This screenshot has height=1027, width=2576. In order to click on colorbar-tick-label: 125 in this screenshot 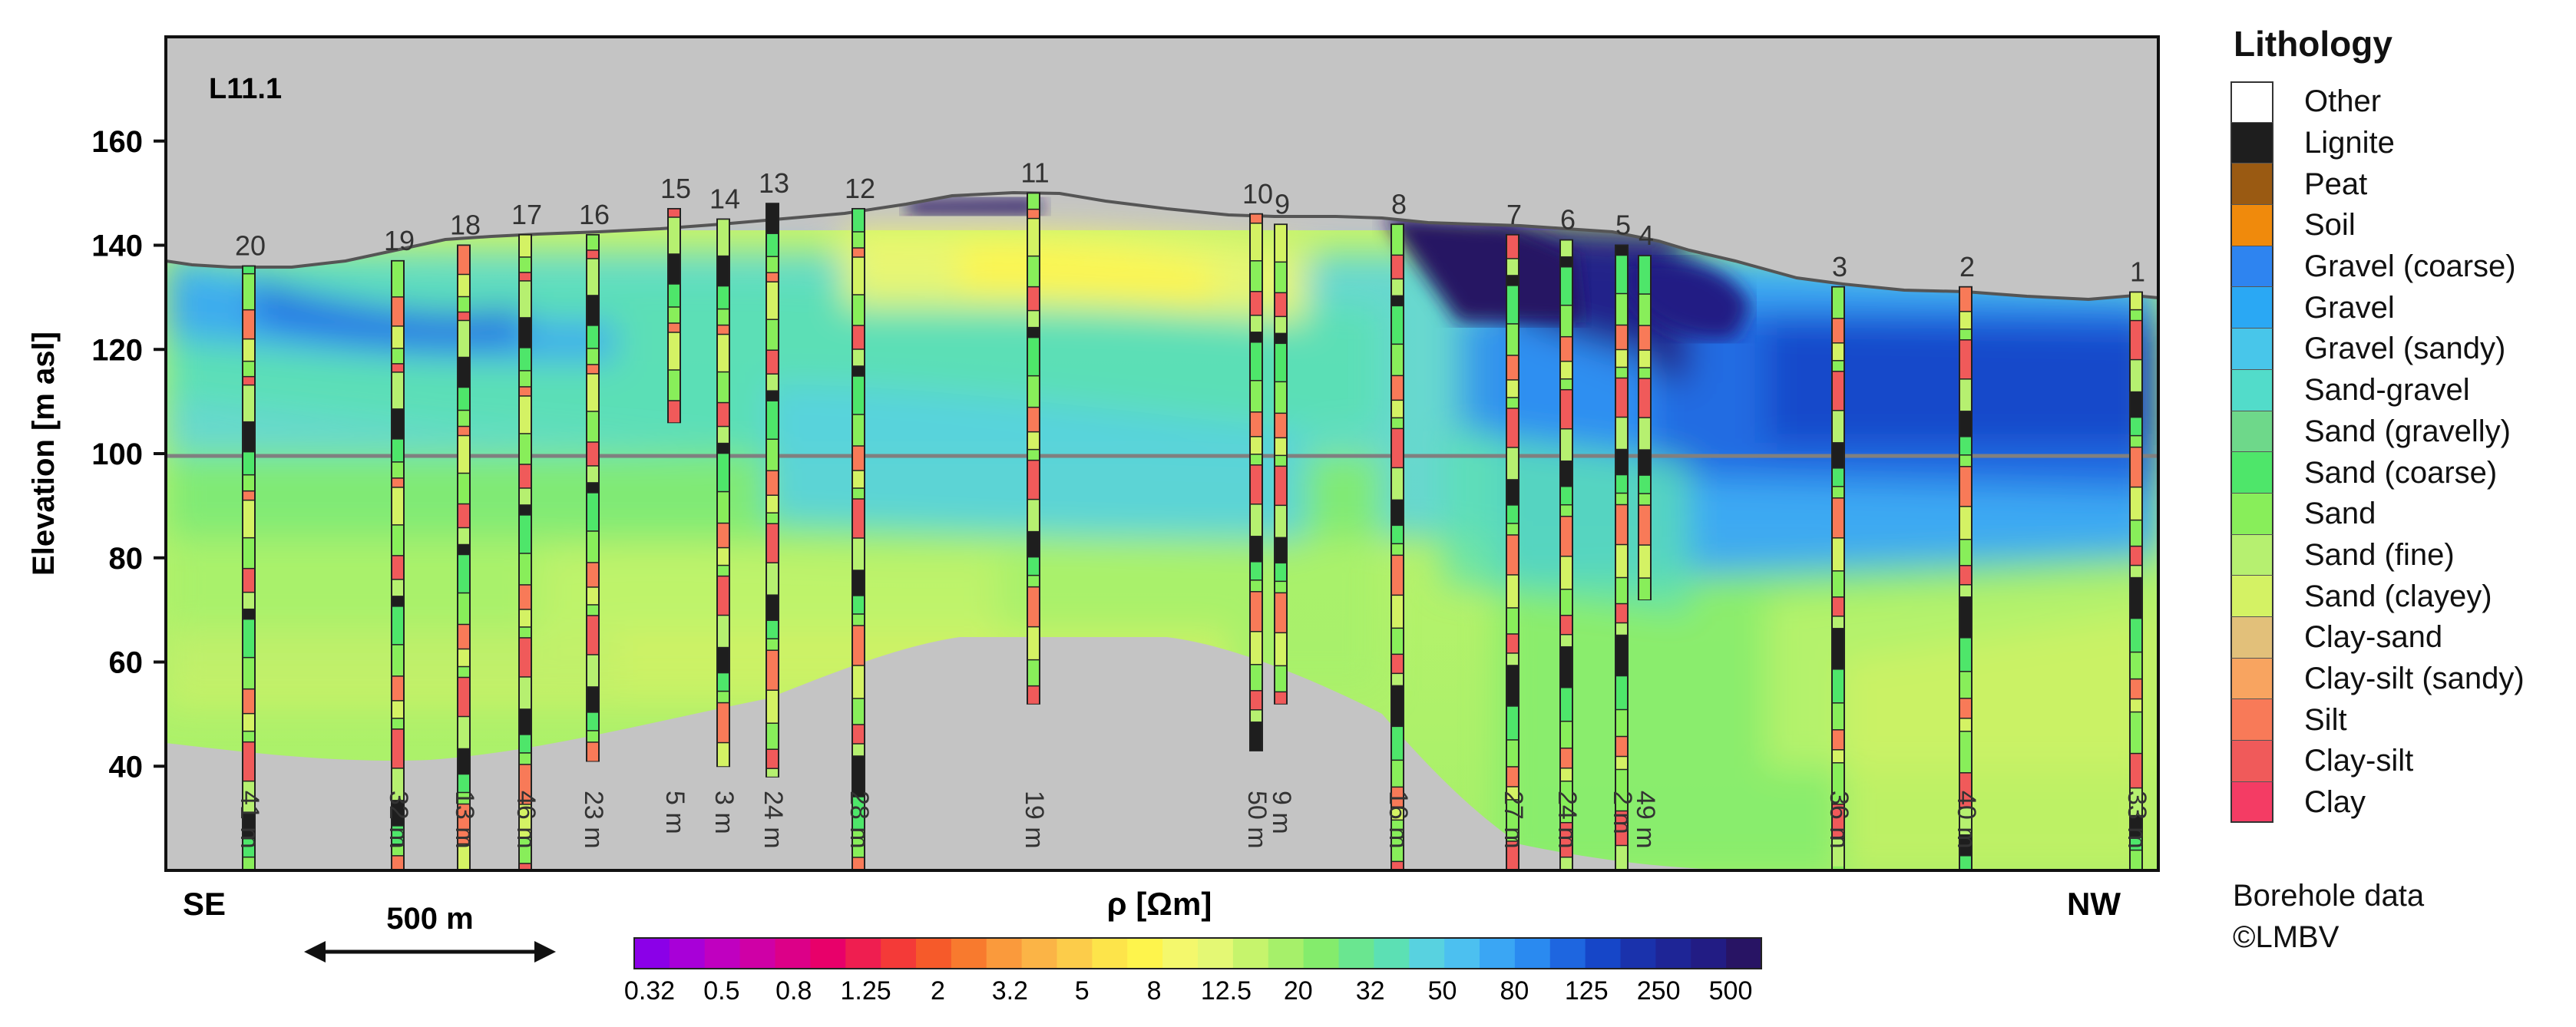, I will do `click(1587, 991)`.